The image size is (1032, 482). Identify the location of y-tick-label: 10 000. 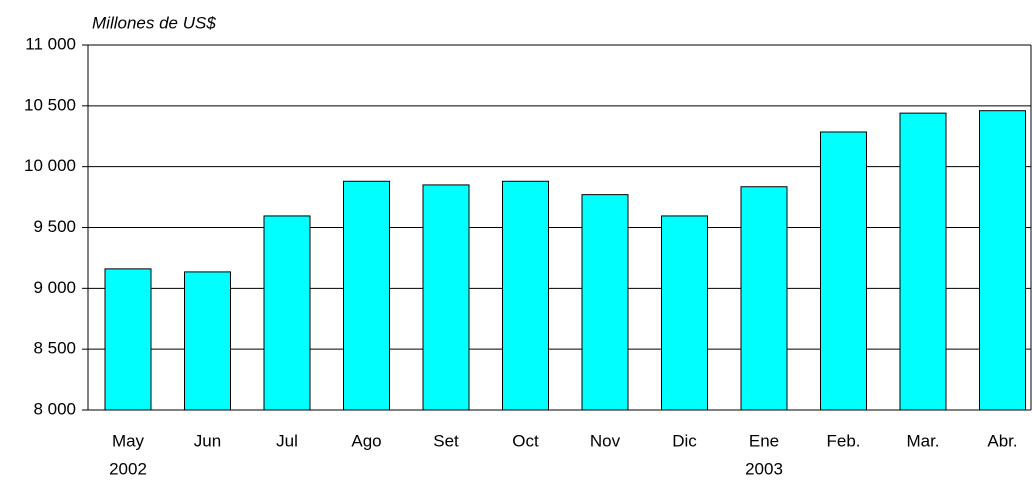
(50, 165).